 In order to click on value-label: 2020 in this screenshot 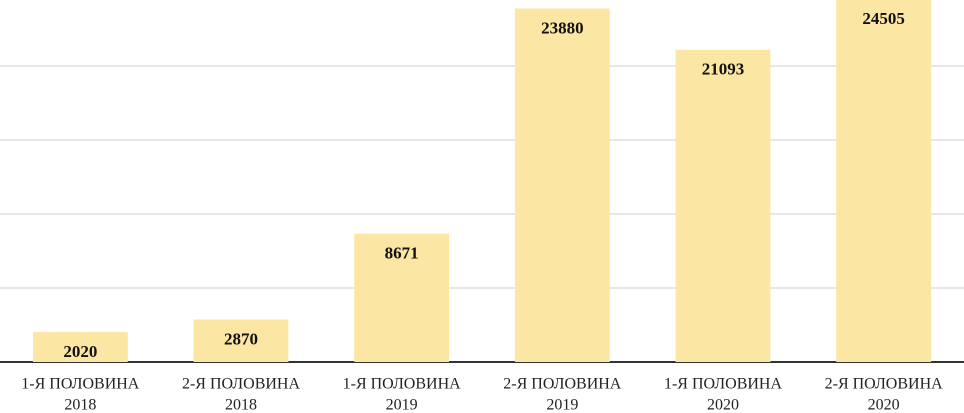, I will do `click(80, 351)`.